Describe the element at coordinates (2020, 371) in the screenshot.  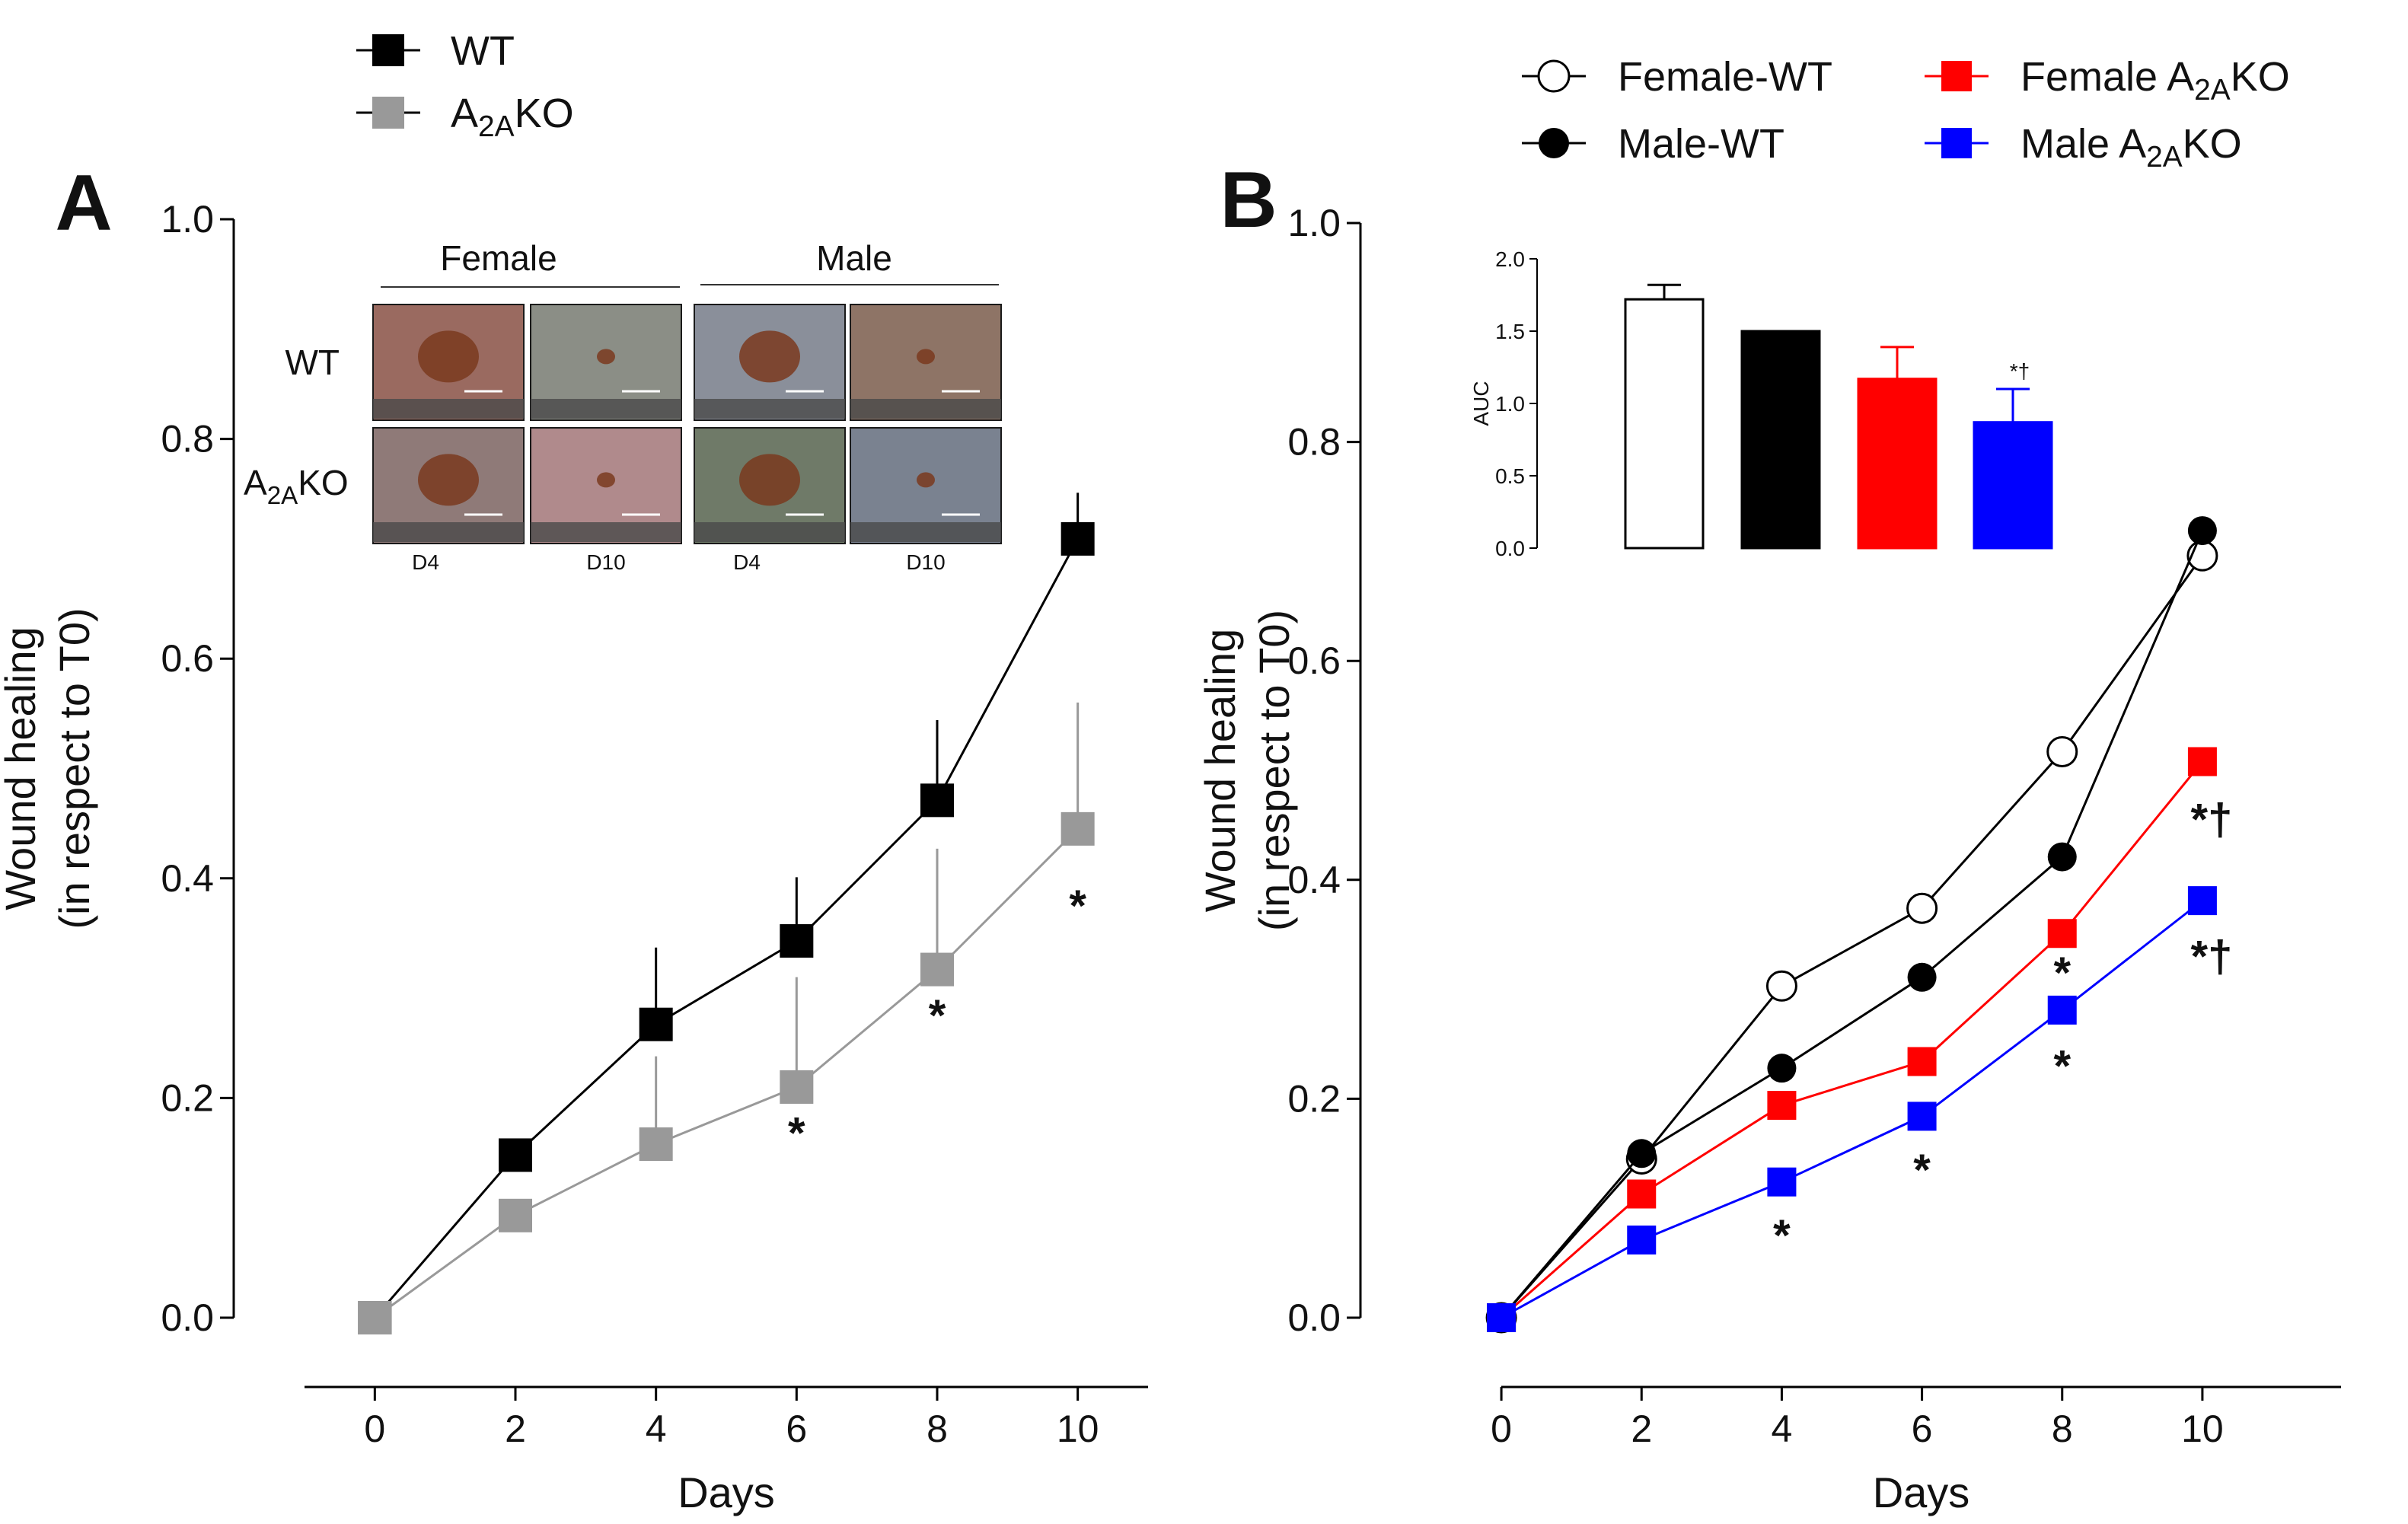
I see `auc-significance-mark: *†` at that location.